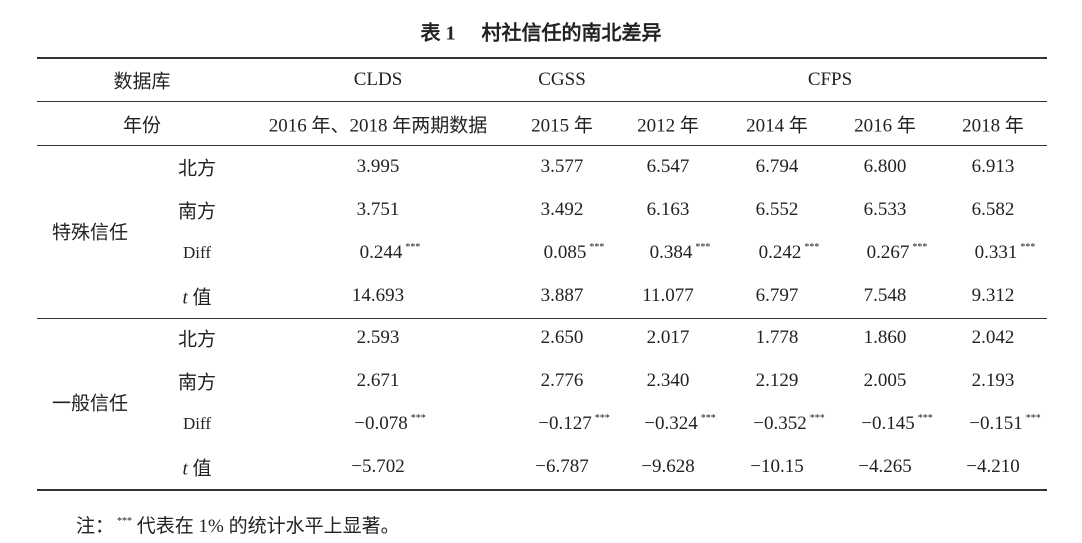  I want to click on cell: 3.492, so click(562, 209).